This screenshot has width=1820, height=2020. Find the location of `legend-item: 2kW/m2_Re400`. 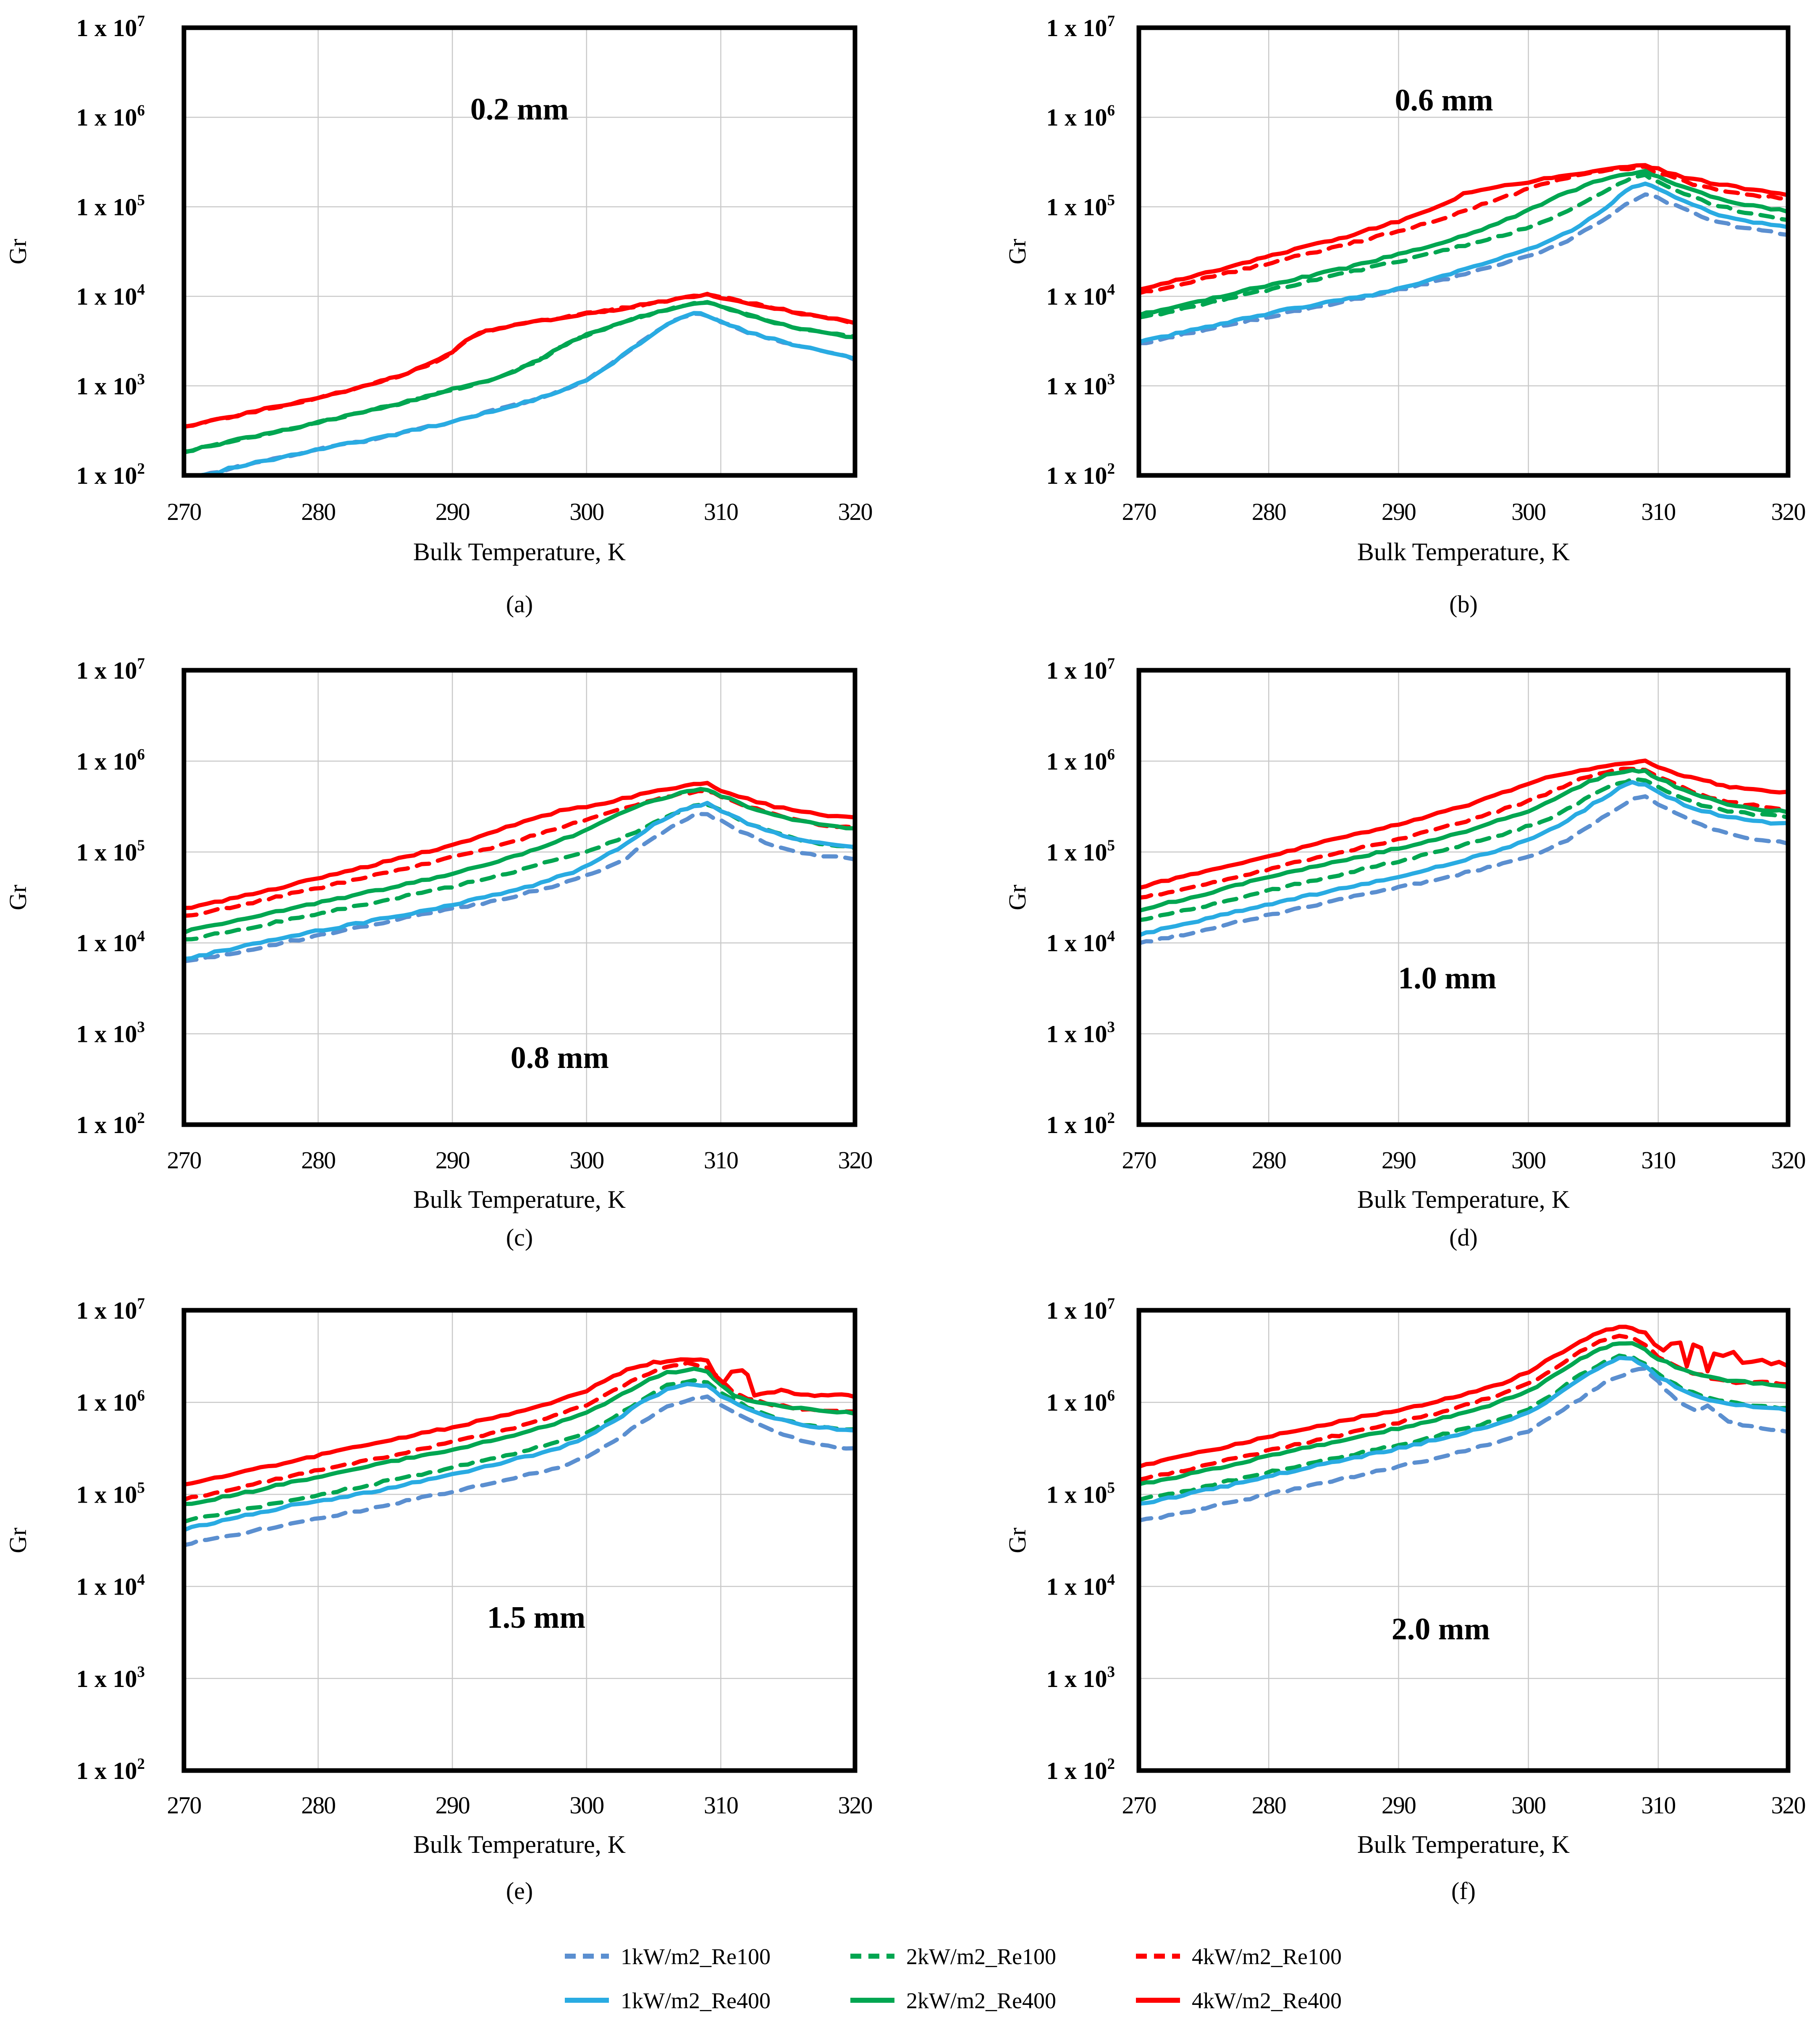

legend-item: 2kW/m2_Re400 is located at coordinates (953, 2000).